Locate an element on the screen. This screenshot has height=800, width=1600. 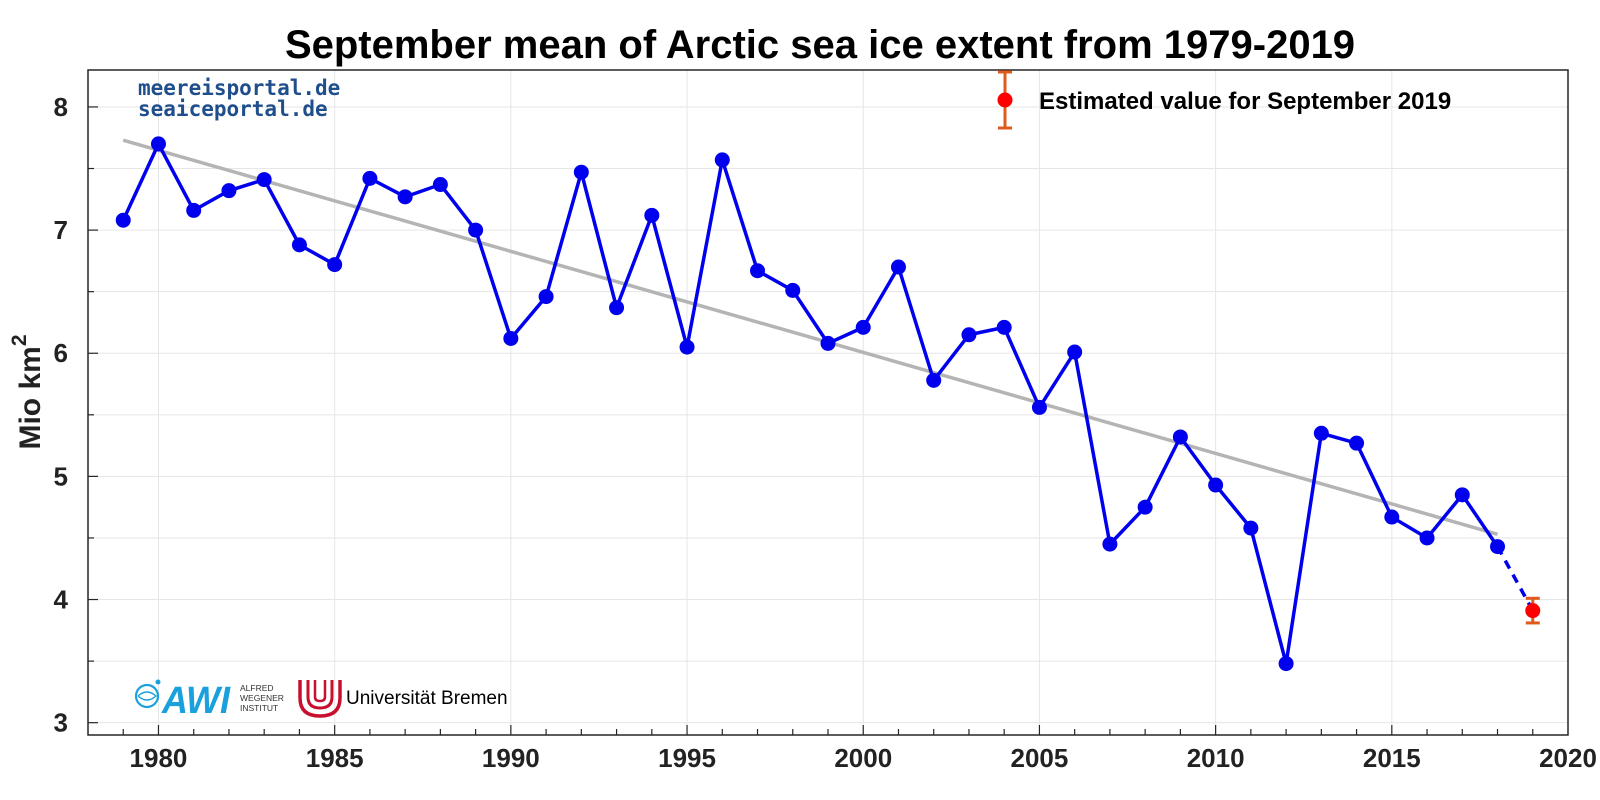
estimate-group is located at coordinates (1518, 585).